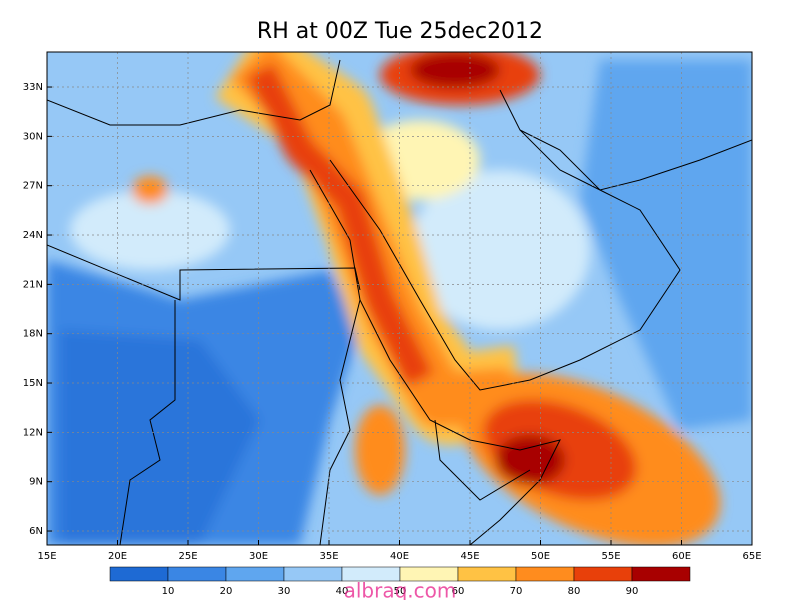 The width and height of the screenshot is (800, 604). Describe the element at coordinates (168, 591) in the screenshot. I see `colorbar-label: 10` at that location.